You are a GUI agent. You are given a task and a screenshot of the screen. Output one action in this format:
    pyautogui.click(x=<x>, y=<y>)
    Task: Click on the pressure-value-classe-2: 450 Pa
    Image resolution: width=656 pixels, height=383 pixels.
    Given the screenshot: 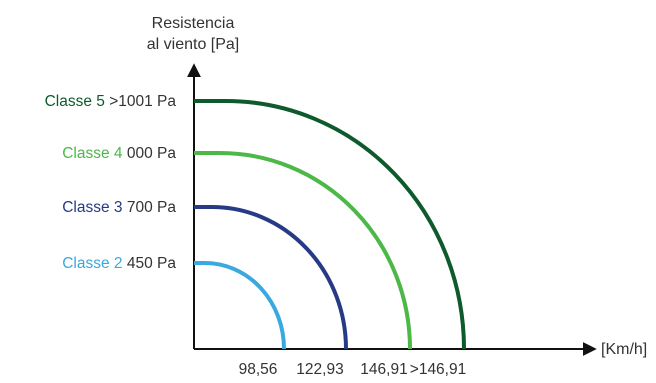 What is the action you would take?
    pyautogui.click(x=152, y=263)
    